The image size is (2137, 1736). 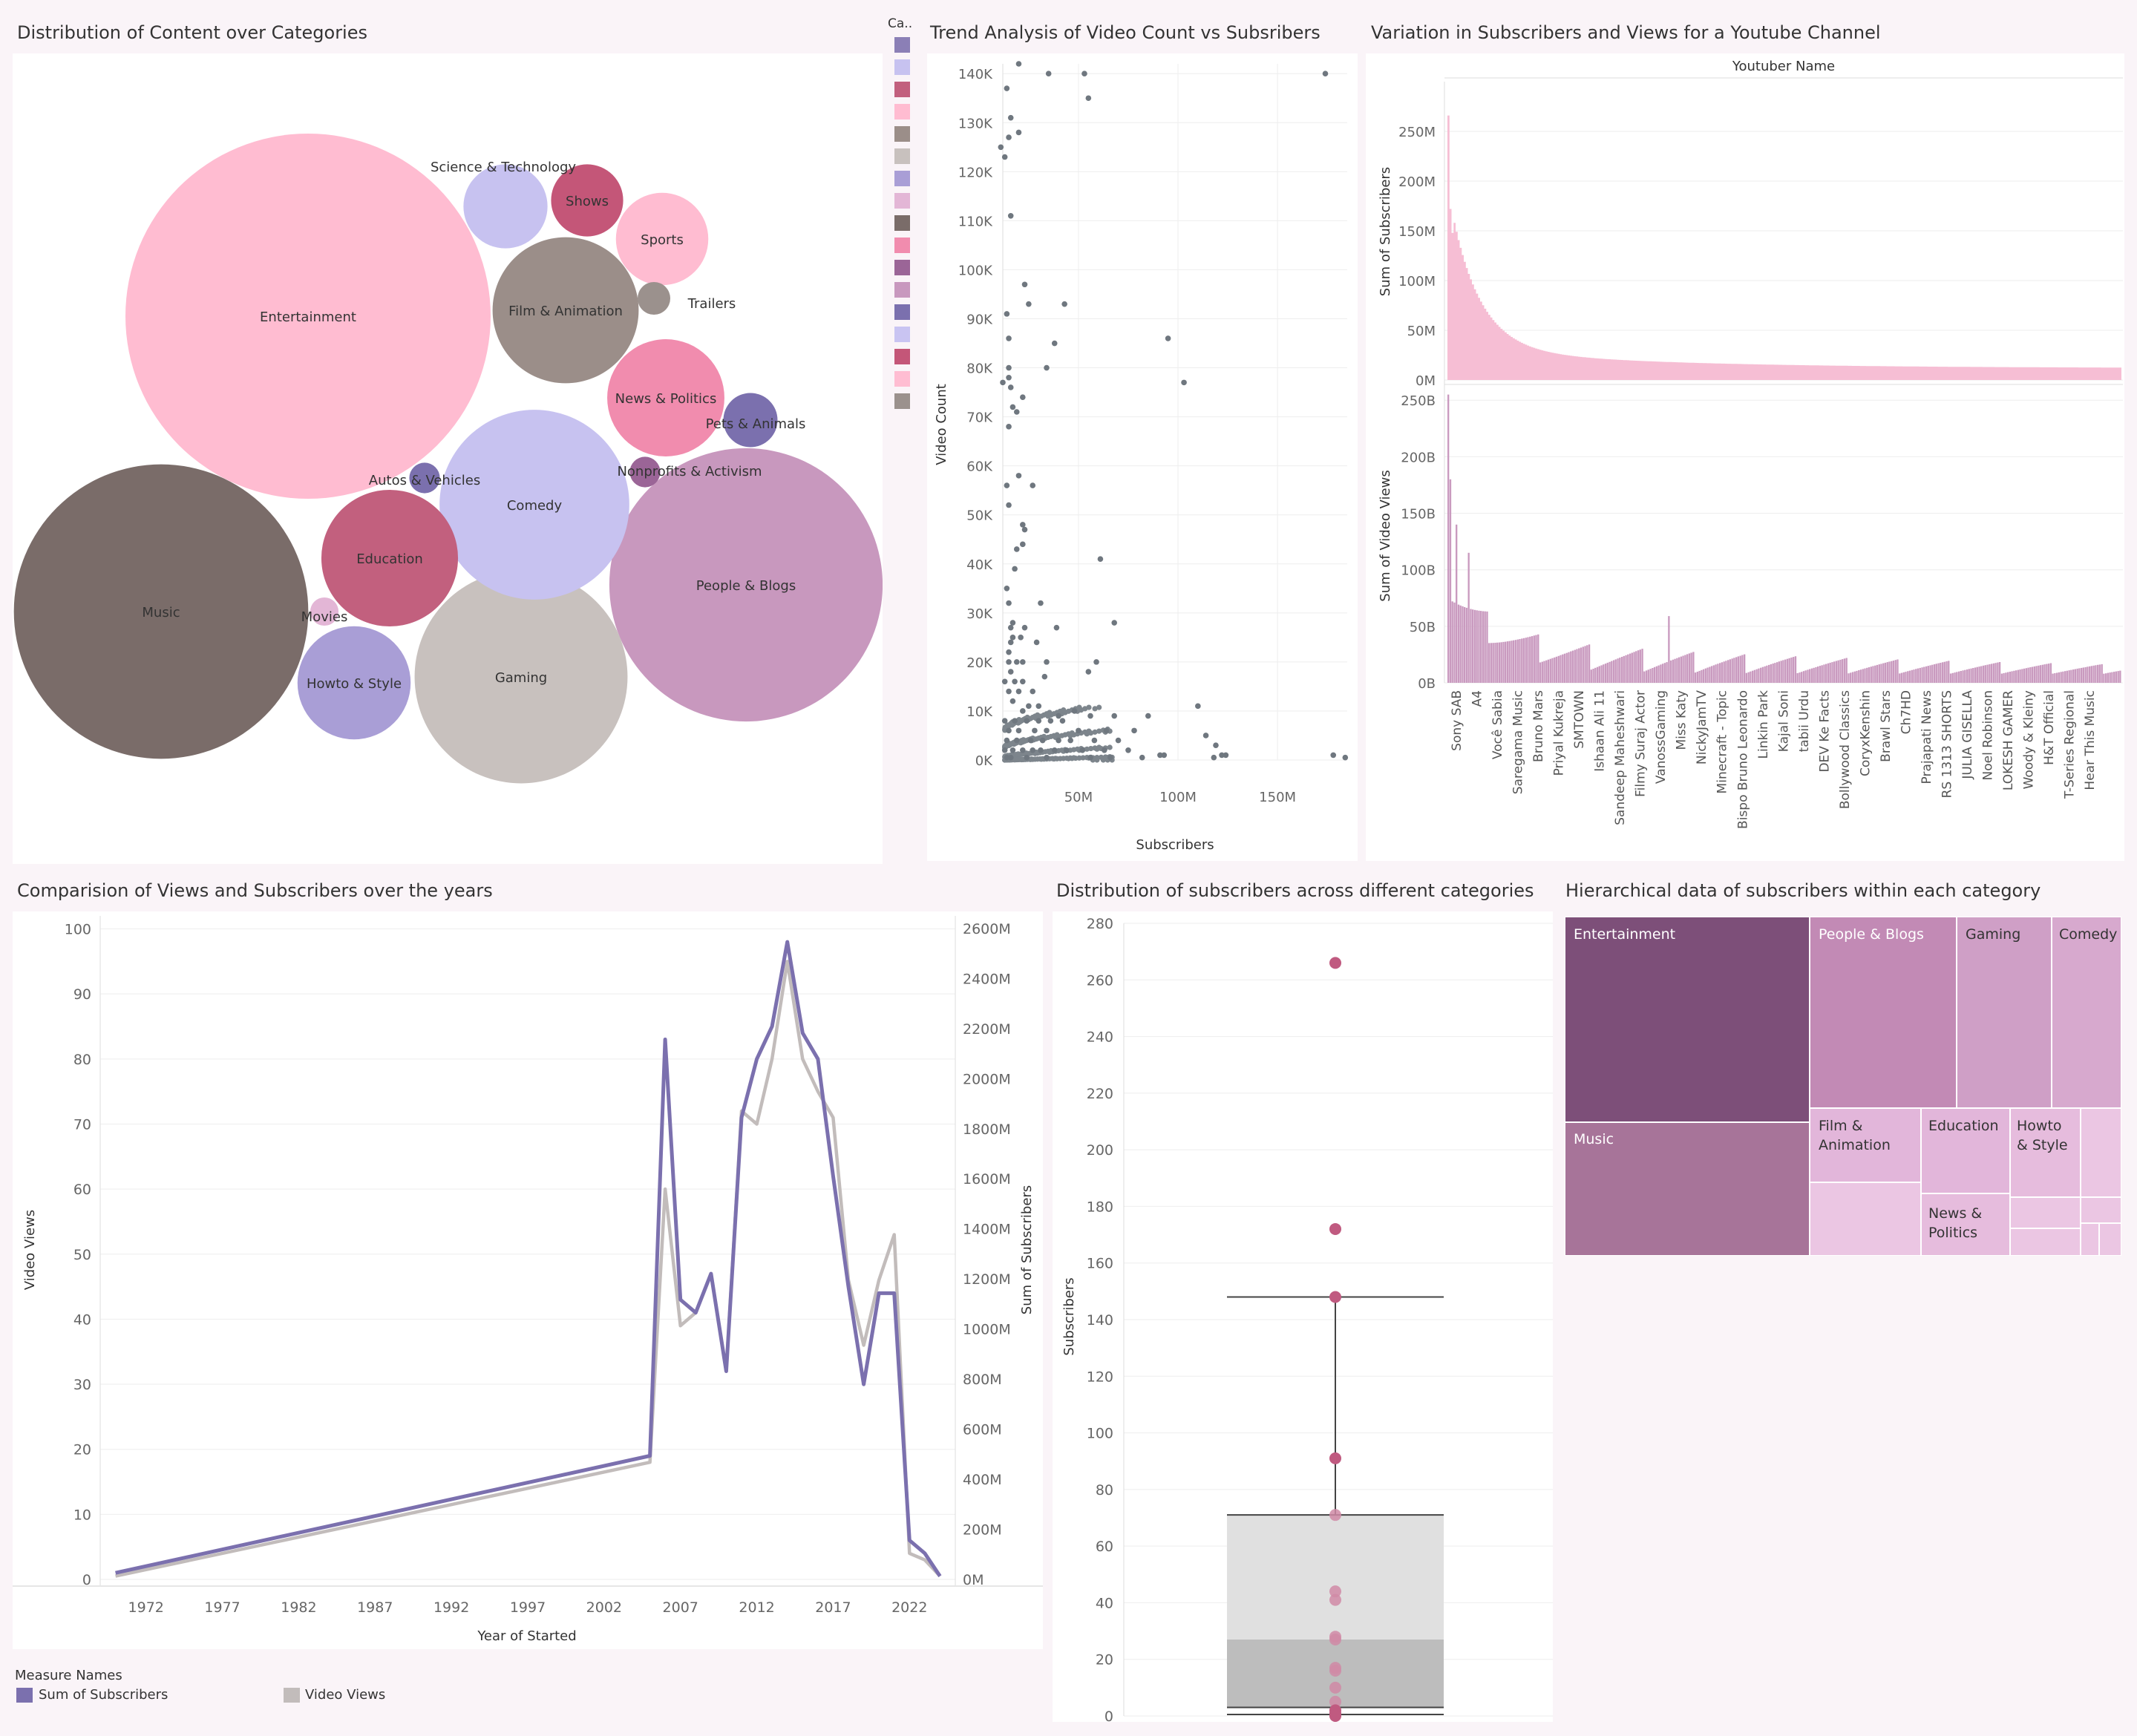 I want to click on y-tick-label-left: 20, so click(x=82, y=1450).